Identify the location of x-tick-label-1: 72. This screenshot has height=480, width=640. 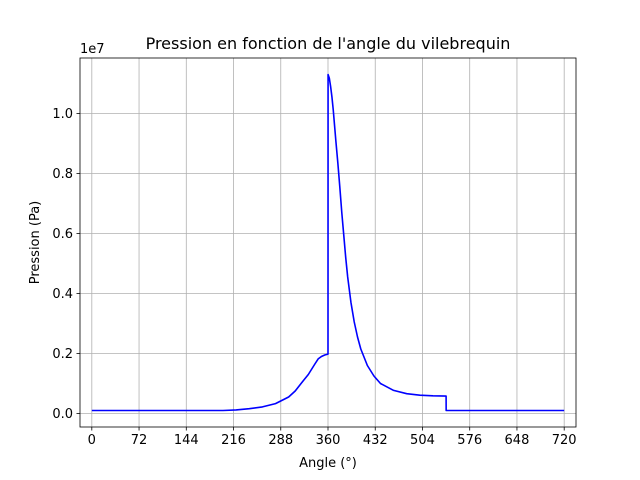
(139, 440).